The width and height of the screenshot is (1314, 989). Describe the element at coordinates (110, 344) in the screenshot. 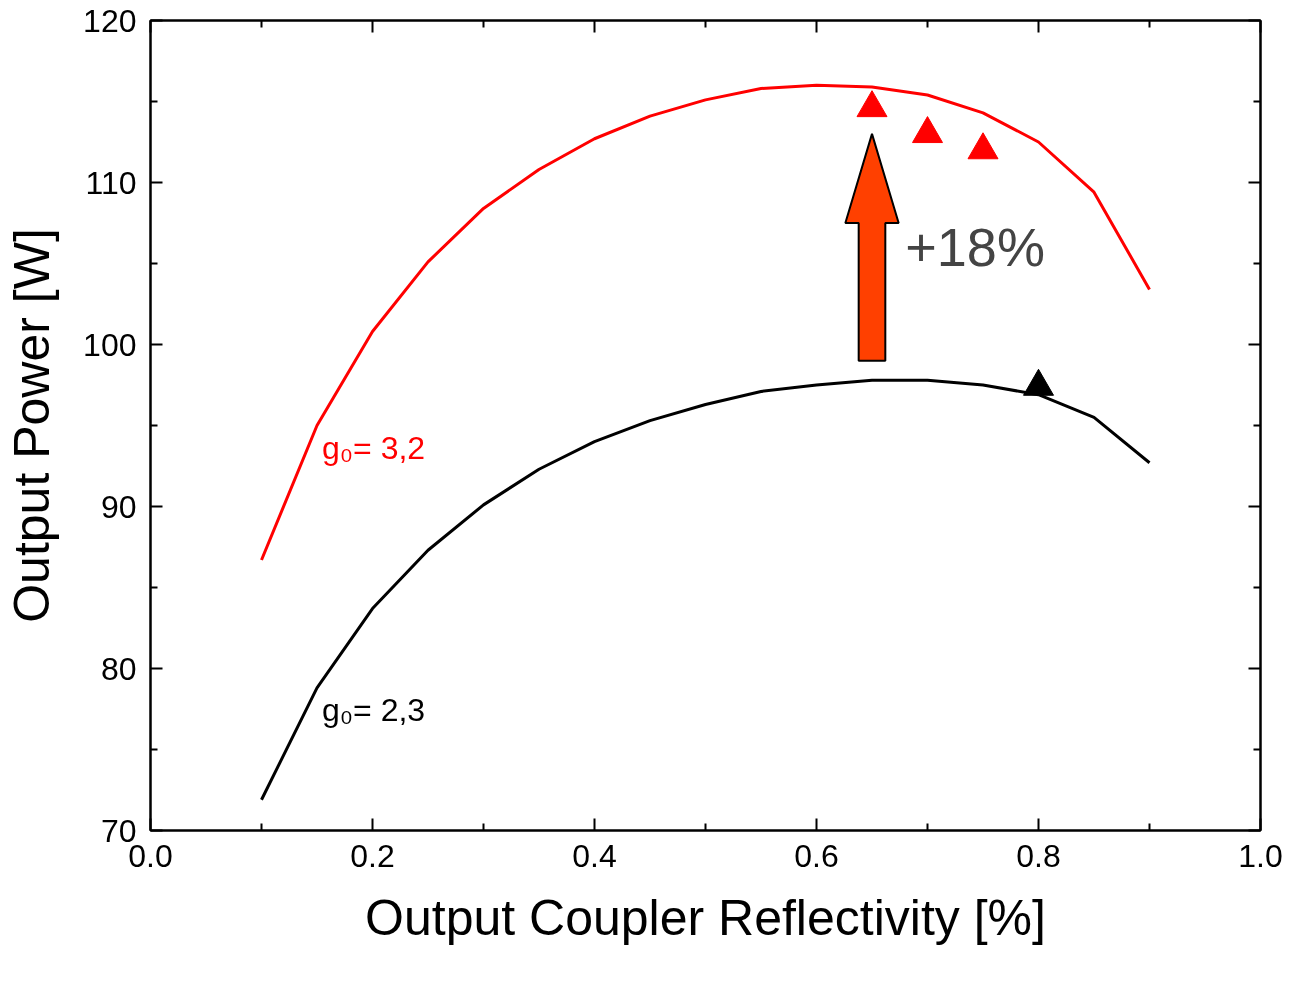

I see `y-tick-label: 100` at that location.